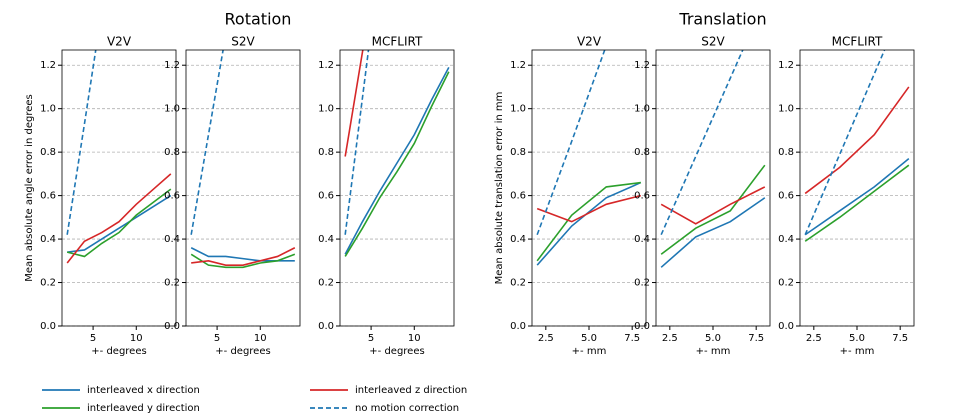 This screenshot has height=416, width=970. What do you see at coordinates (407, 408) in the screenshot?
I see `legend-label: no motion correction` at bounding box center [407, 408].